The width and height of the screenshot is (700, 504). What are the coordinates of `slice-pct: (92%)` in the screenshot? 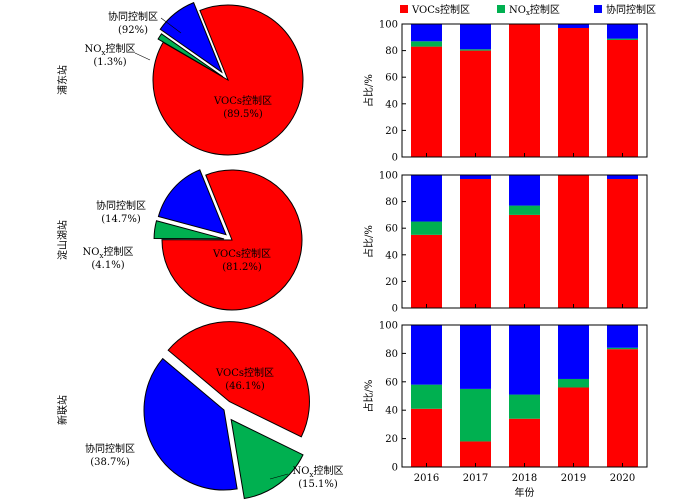 It's located at (133, 30).